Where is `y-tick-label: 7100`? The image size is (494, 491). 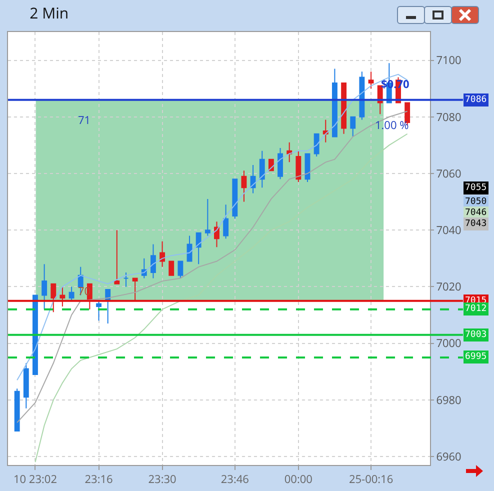 y-tick-label: 7100 is located at coordinates (449, 60).